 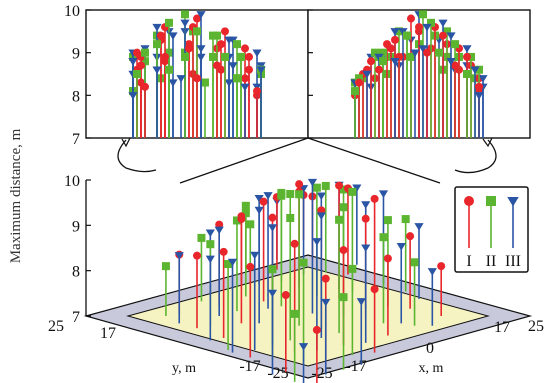 I want to click on main-z-tick-label: 7, so click(x=76, y=317).